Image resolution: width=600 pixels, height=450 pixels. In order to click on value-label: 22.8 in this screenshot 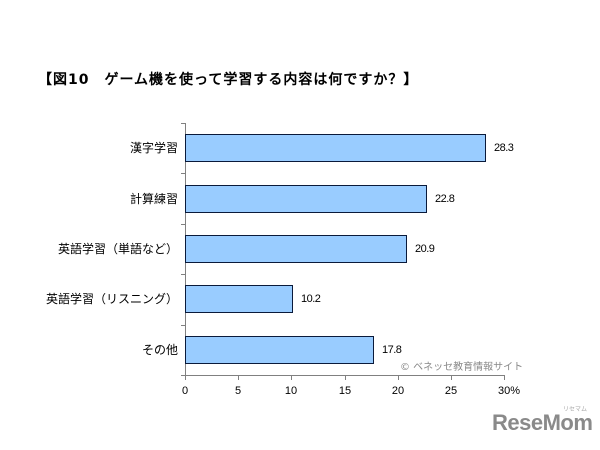, I will do `click(445, 199)`.